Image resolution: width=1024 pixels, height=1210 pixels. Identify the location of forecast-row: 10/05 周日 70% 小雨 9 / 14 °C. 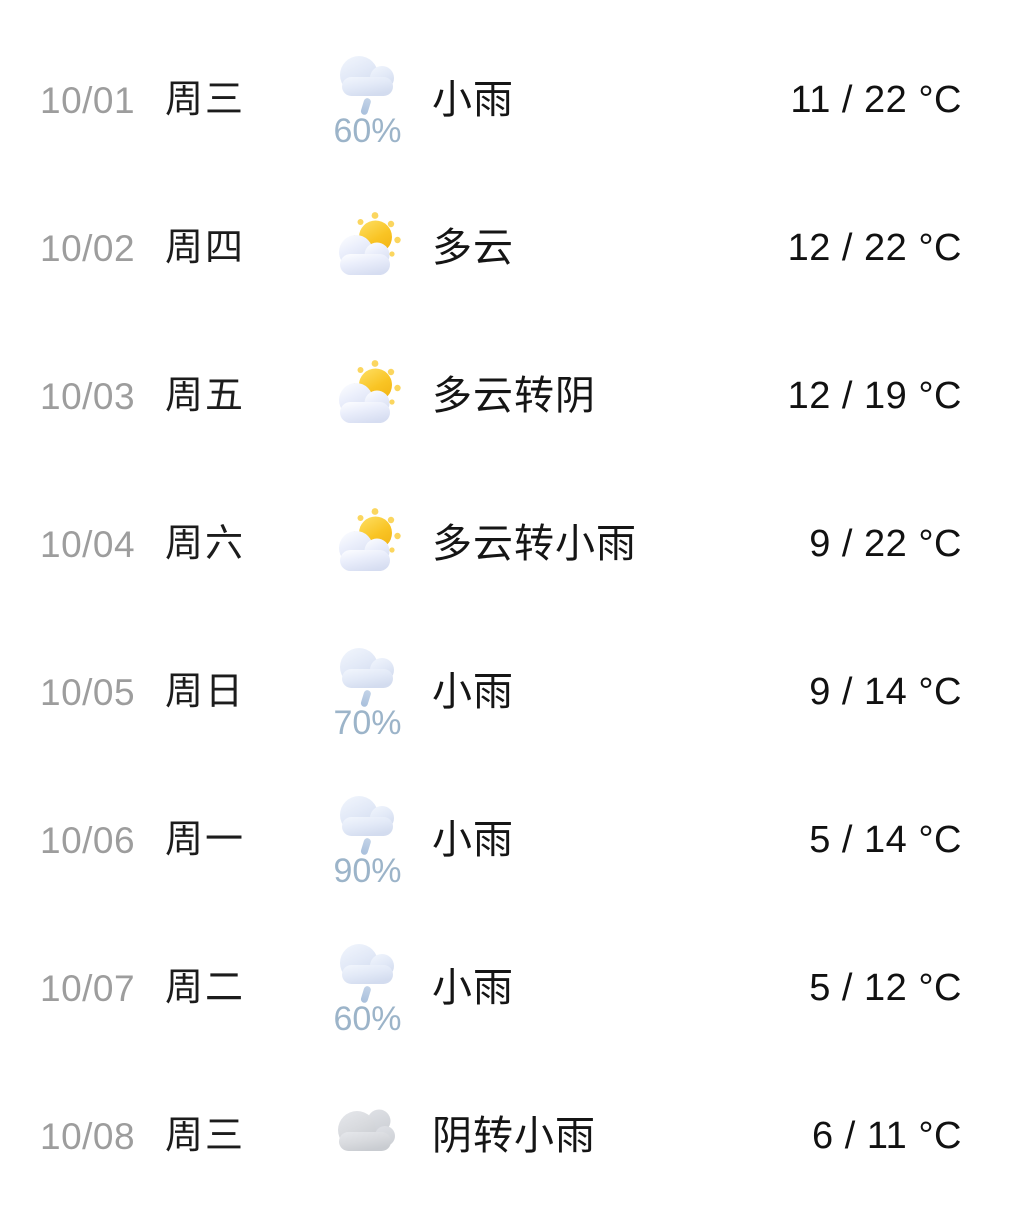
(512, 692).